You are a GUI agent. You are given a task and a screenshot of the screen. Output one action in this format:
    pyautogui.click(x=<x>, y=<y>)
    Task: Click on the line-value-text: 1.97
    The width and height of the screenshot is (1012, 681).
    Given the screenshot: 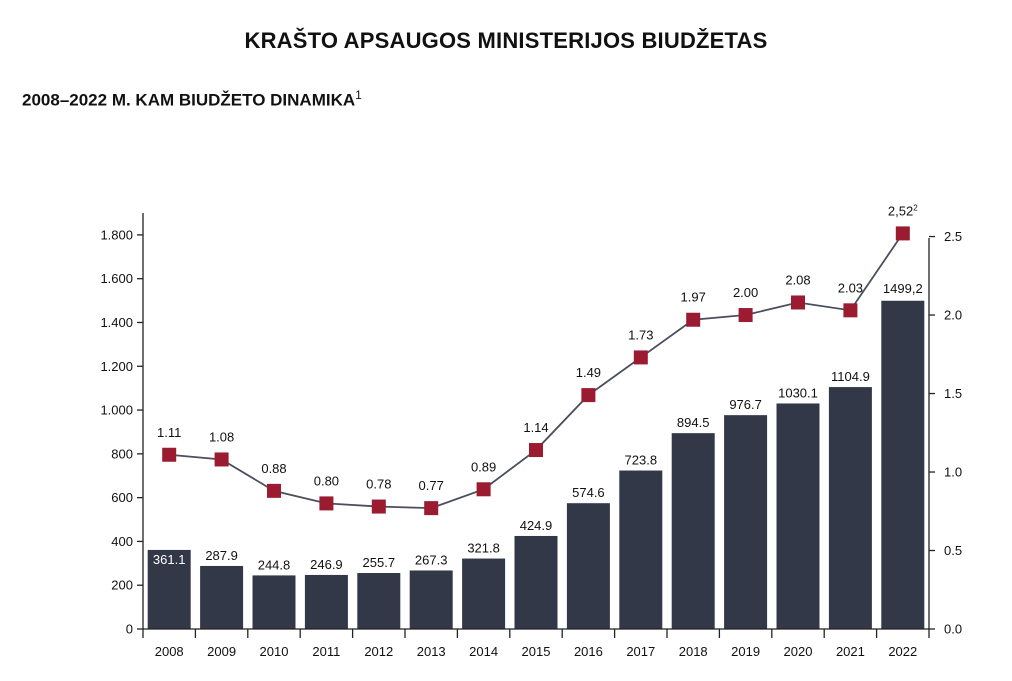 What is the action you would take?
    pyautogui.click(x=693, y=297)
    